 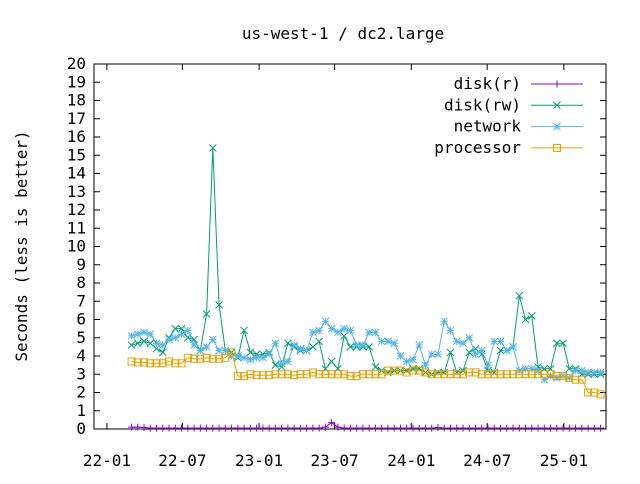 What do you see at coordinates (81, 373) in the screenshot?
I see `y-tick-label: 3` at bounding box center [81, 373].